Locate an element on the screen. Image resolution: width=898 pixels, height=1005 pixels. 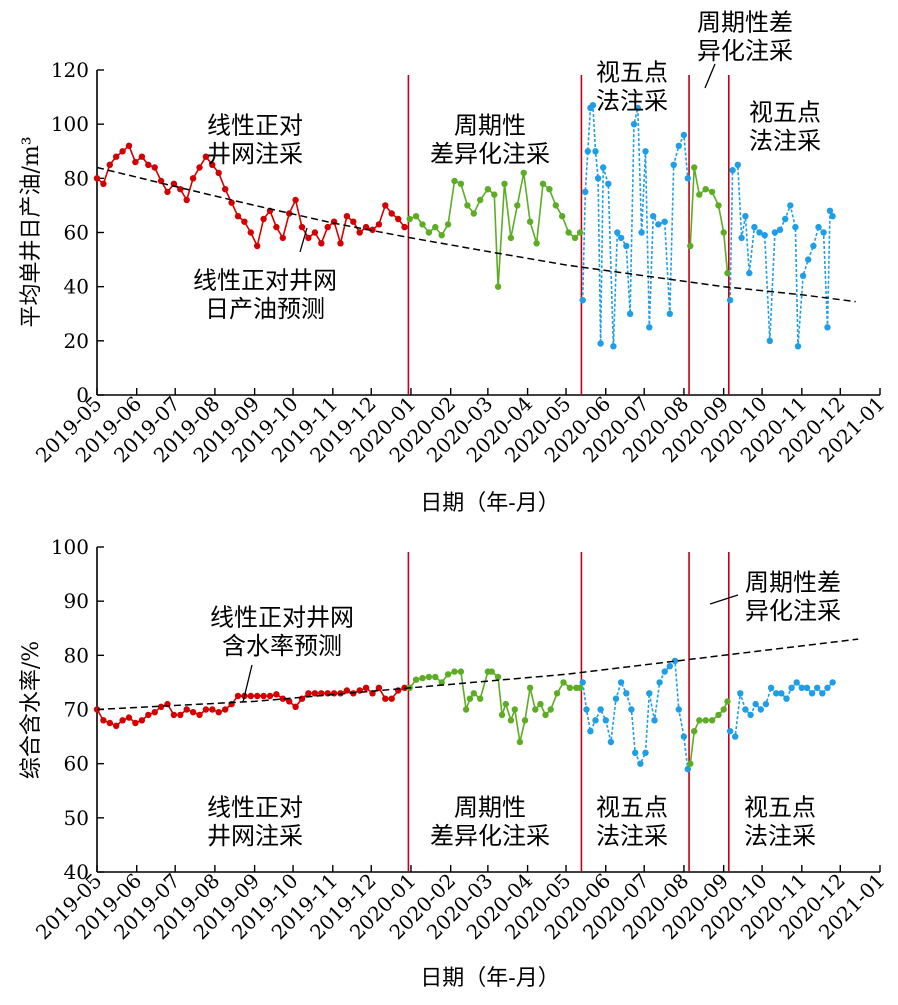
annotation-line: 异化注采 is located at coordinates (793, 611).